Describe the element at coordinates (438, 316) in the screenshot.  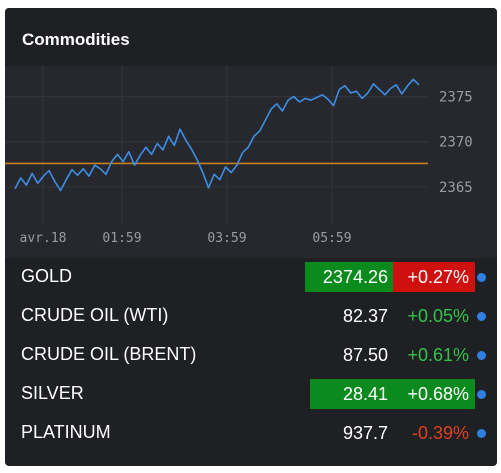
I see `quote-change: +0.05%` at that location.